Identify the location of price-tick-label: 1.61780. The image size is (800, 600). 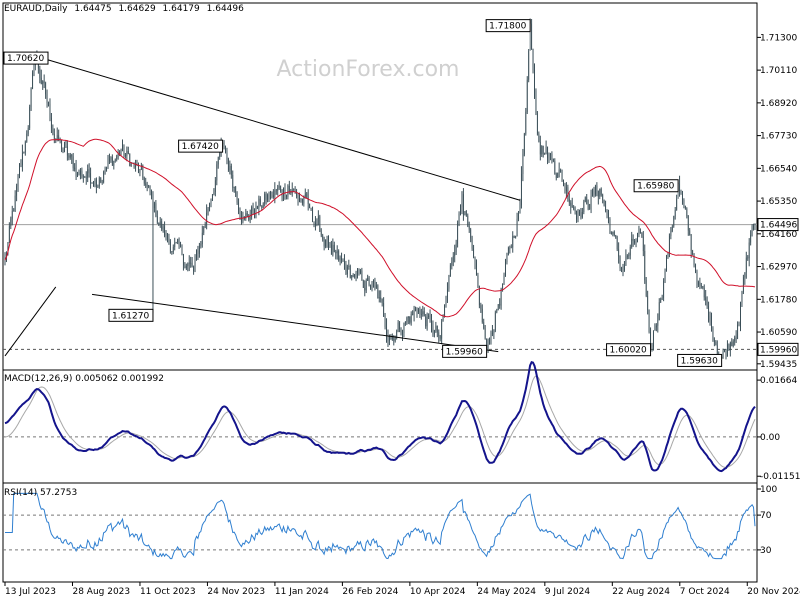
(778, 300).